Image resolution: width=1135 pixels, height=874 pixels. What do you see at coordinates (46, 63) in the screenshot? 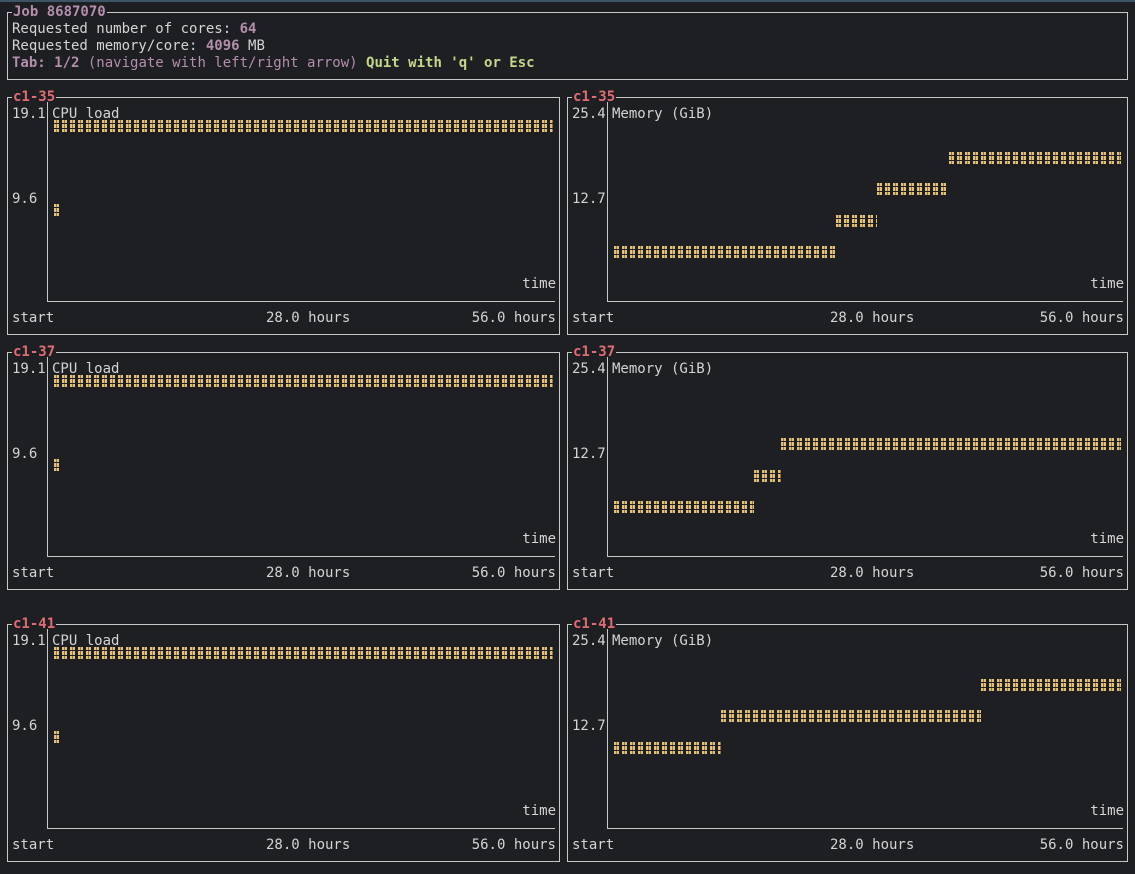
I see `tab-indicator: Tab: 1/2` at bounding box center [46, 63].